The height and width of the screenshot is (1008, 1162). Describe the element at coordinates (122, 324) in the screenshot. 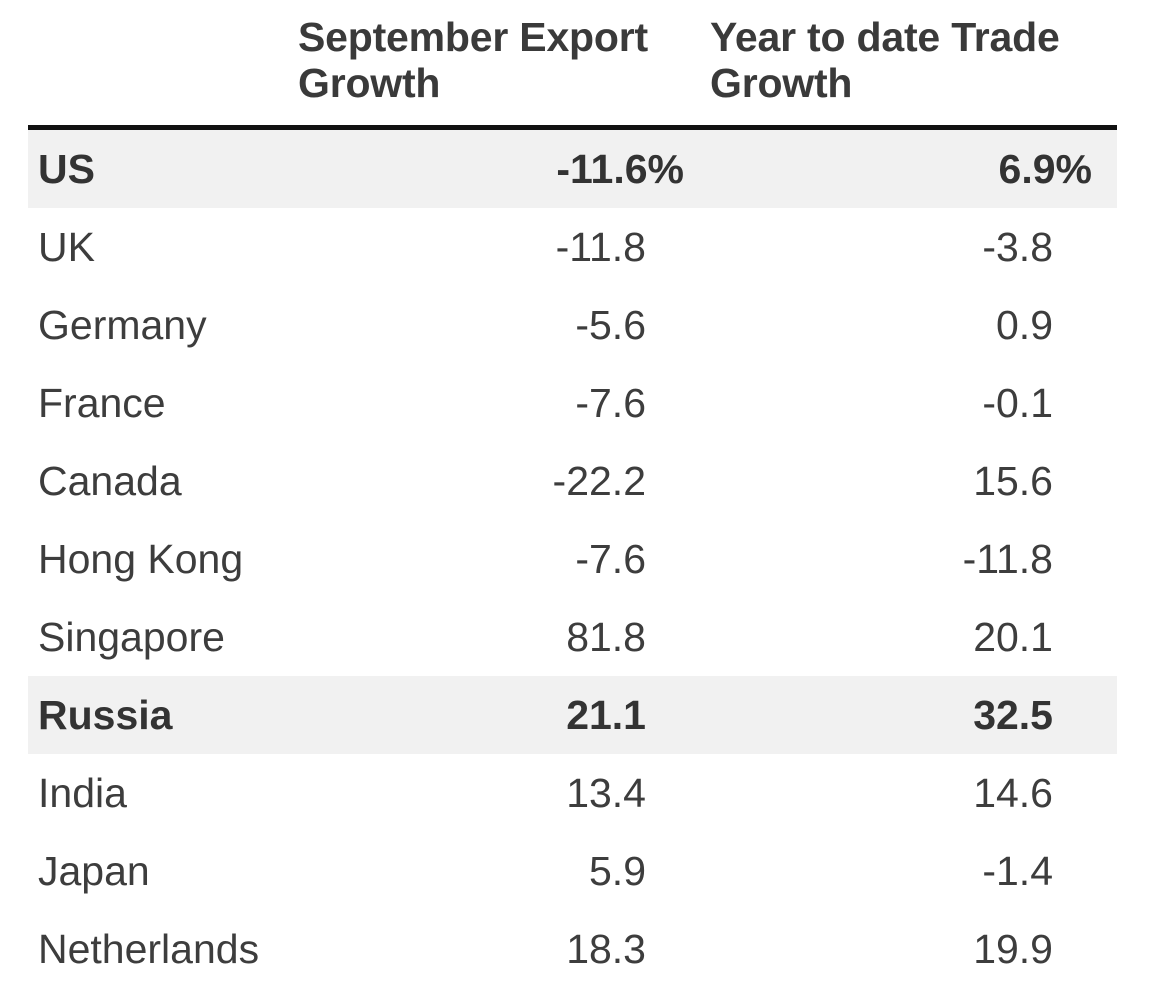

I see `country-cell: Germany` at that location.